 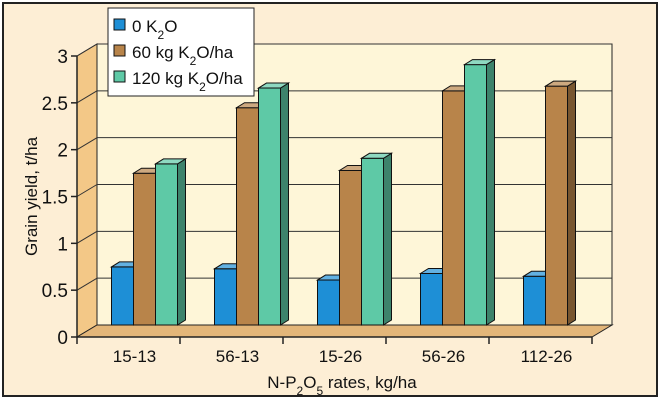 I want to click on x-axis-title: N-P2O5 rates, kg/ha, so click(x=342, y=385).